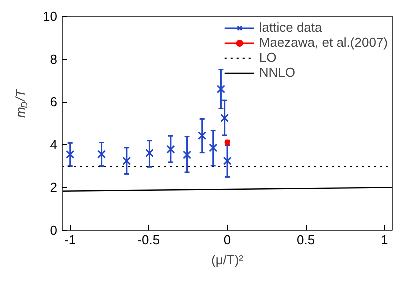  Describe the element at coordinates (54, 230) in the screenshot. I see `y-tick-label: 0` at that location.